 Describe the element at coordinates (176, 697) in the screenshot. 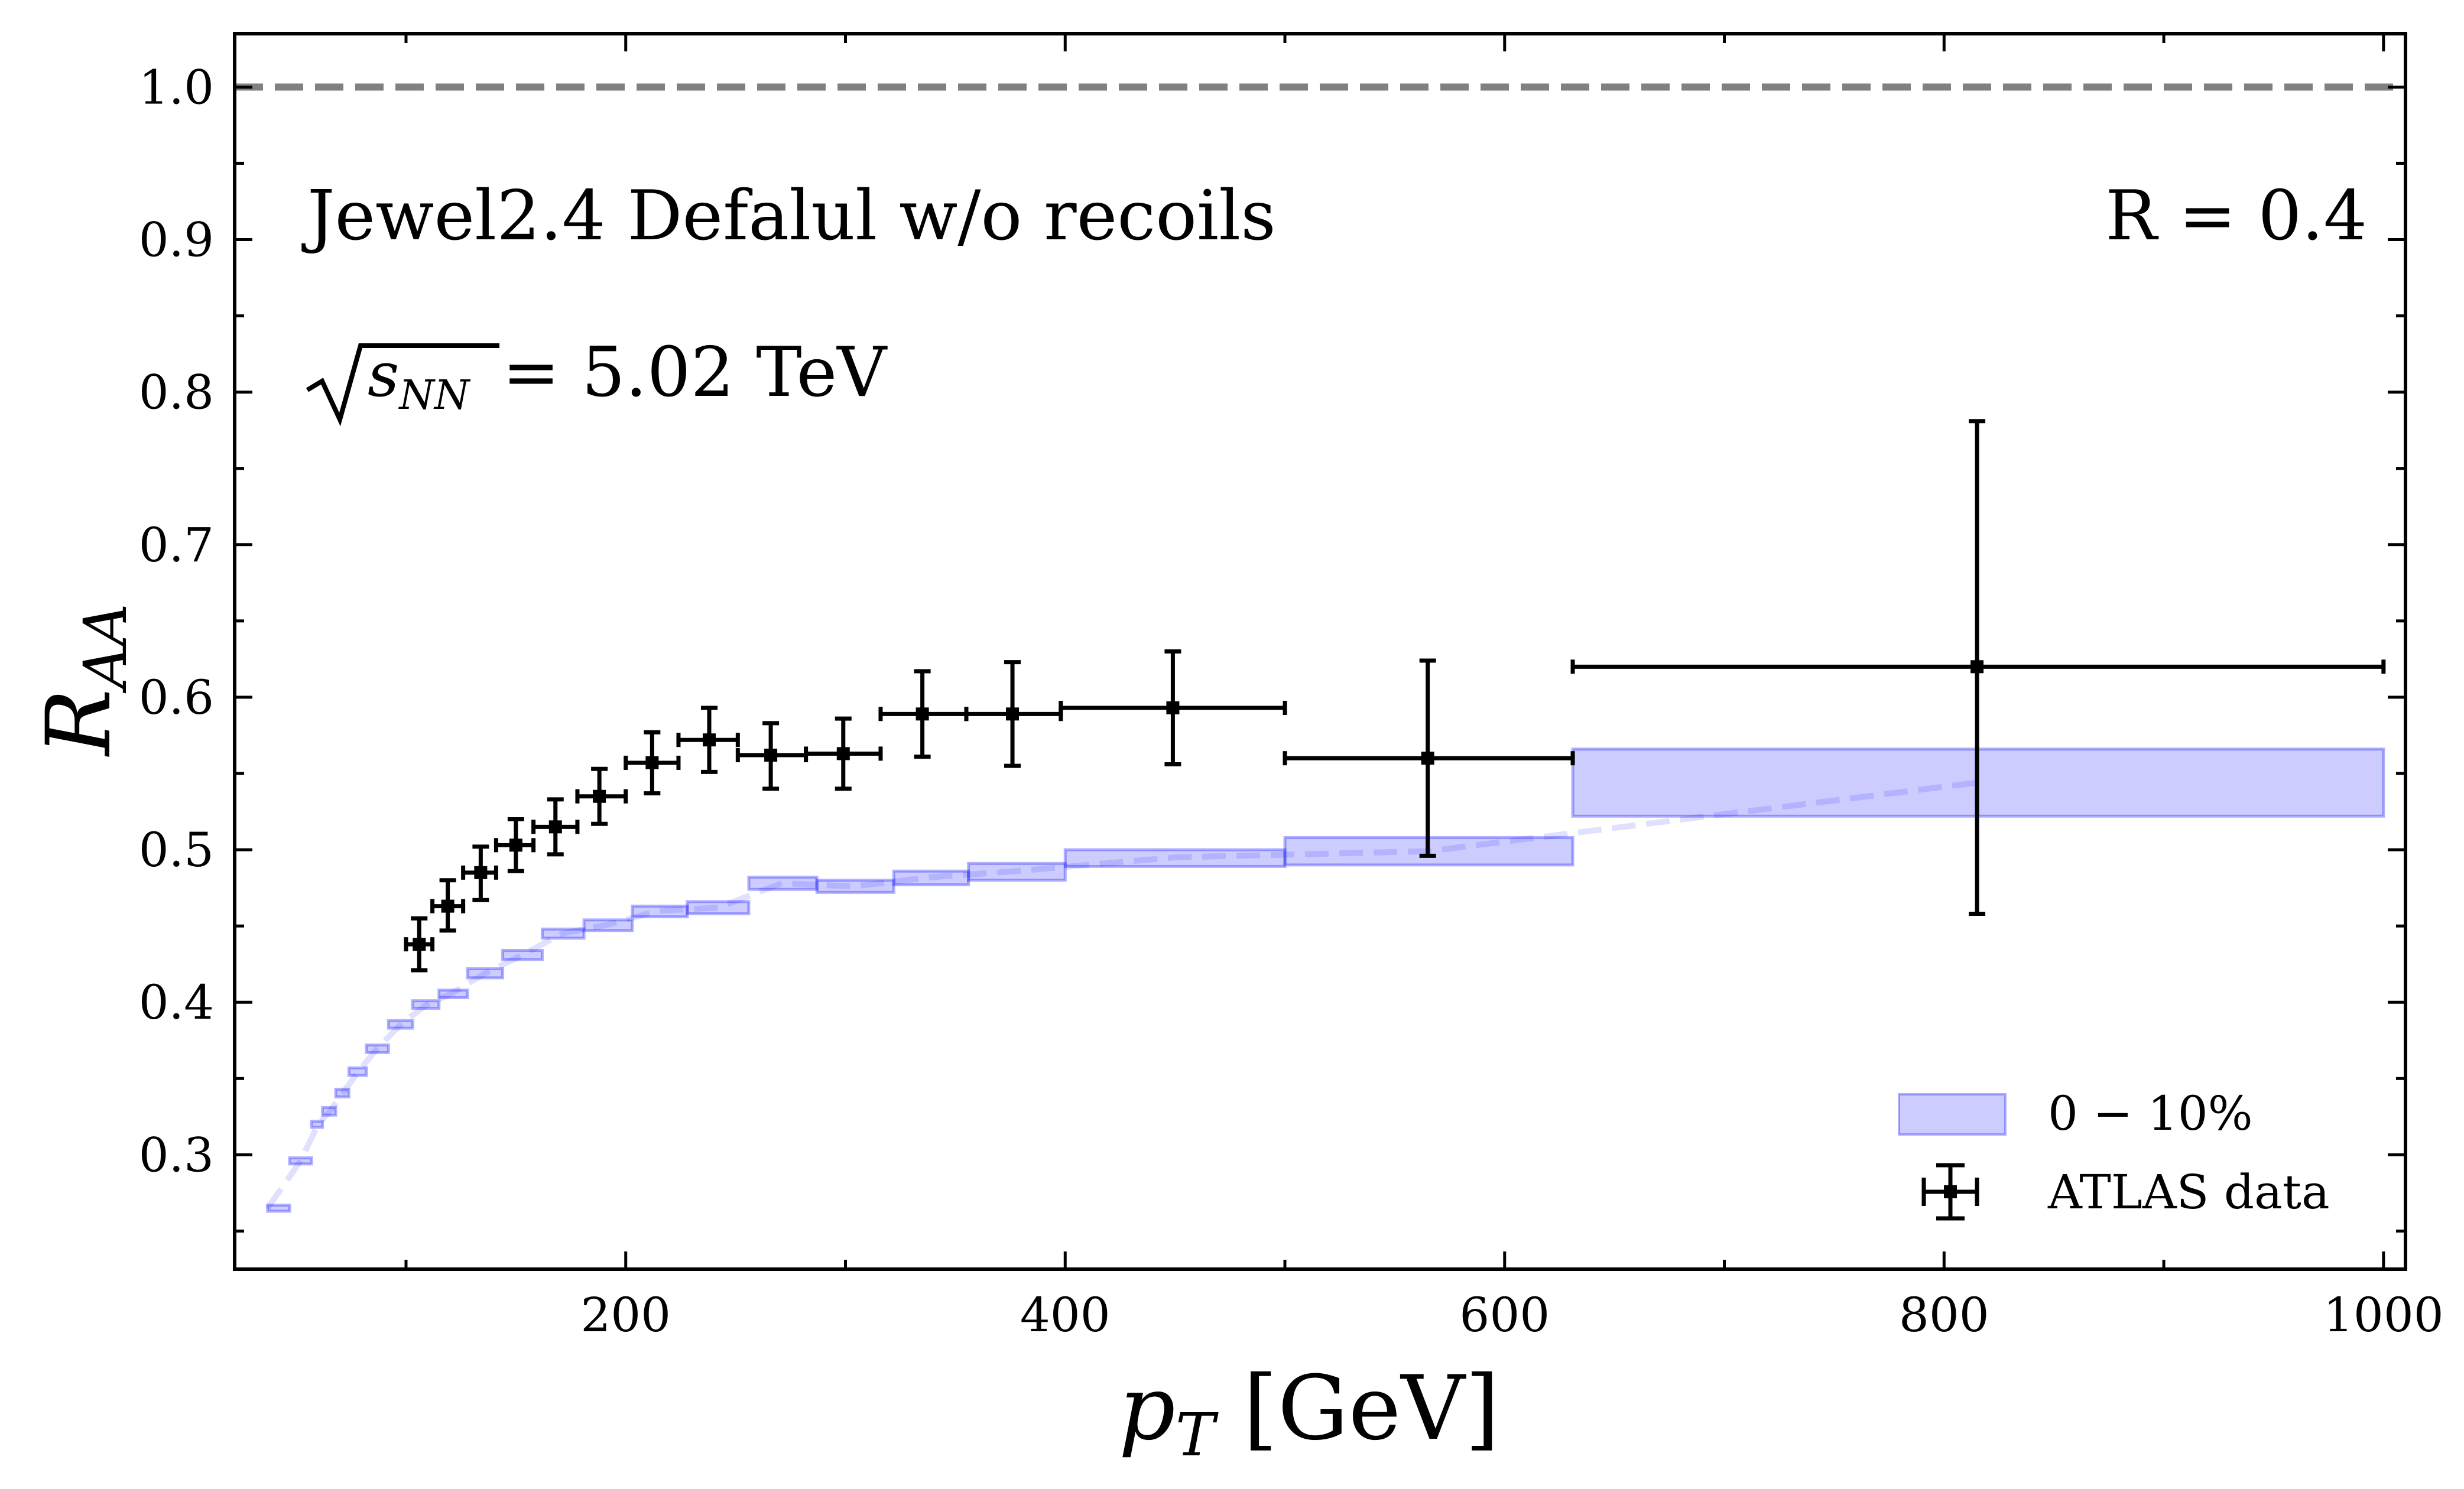

I see `y-tick-label-3: 0.6` at that location.